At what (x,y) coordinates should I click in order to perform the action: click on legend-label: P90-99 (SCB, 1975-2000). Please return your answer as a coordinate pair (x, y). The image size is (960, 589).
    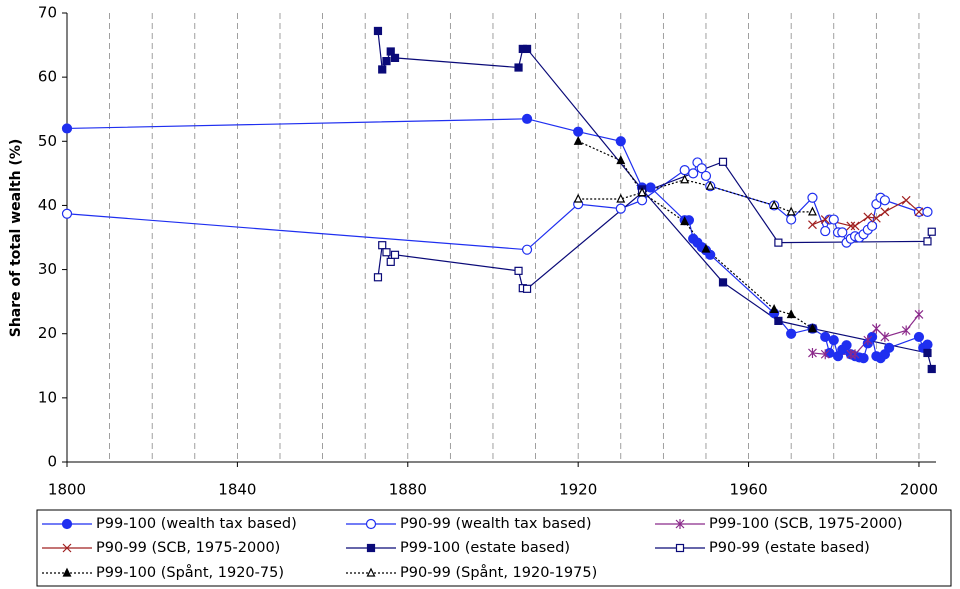
    Looking at the image, I should click on (188, 548).